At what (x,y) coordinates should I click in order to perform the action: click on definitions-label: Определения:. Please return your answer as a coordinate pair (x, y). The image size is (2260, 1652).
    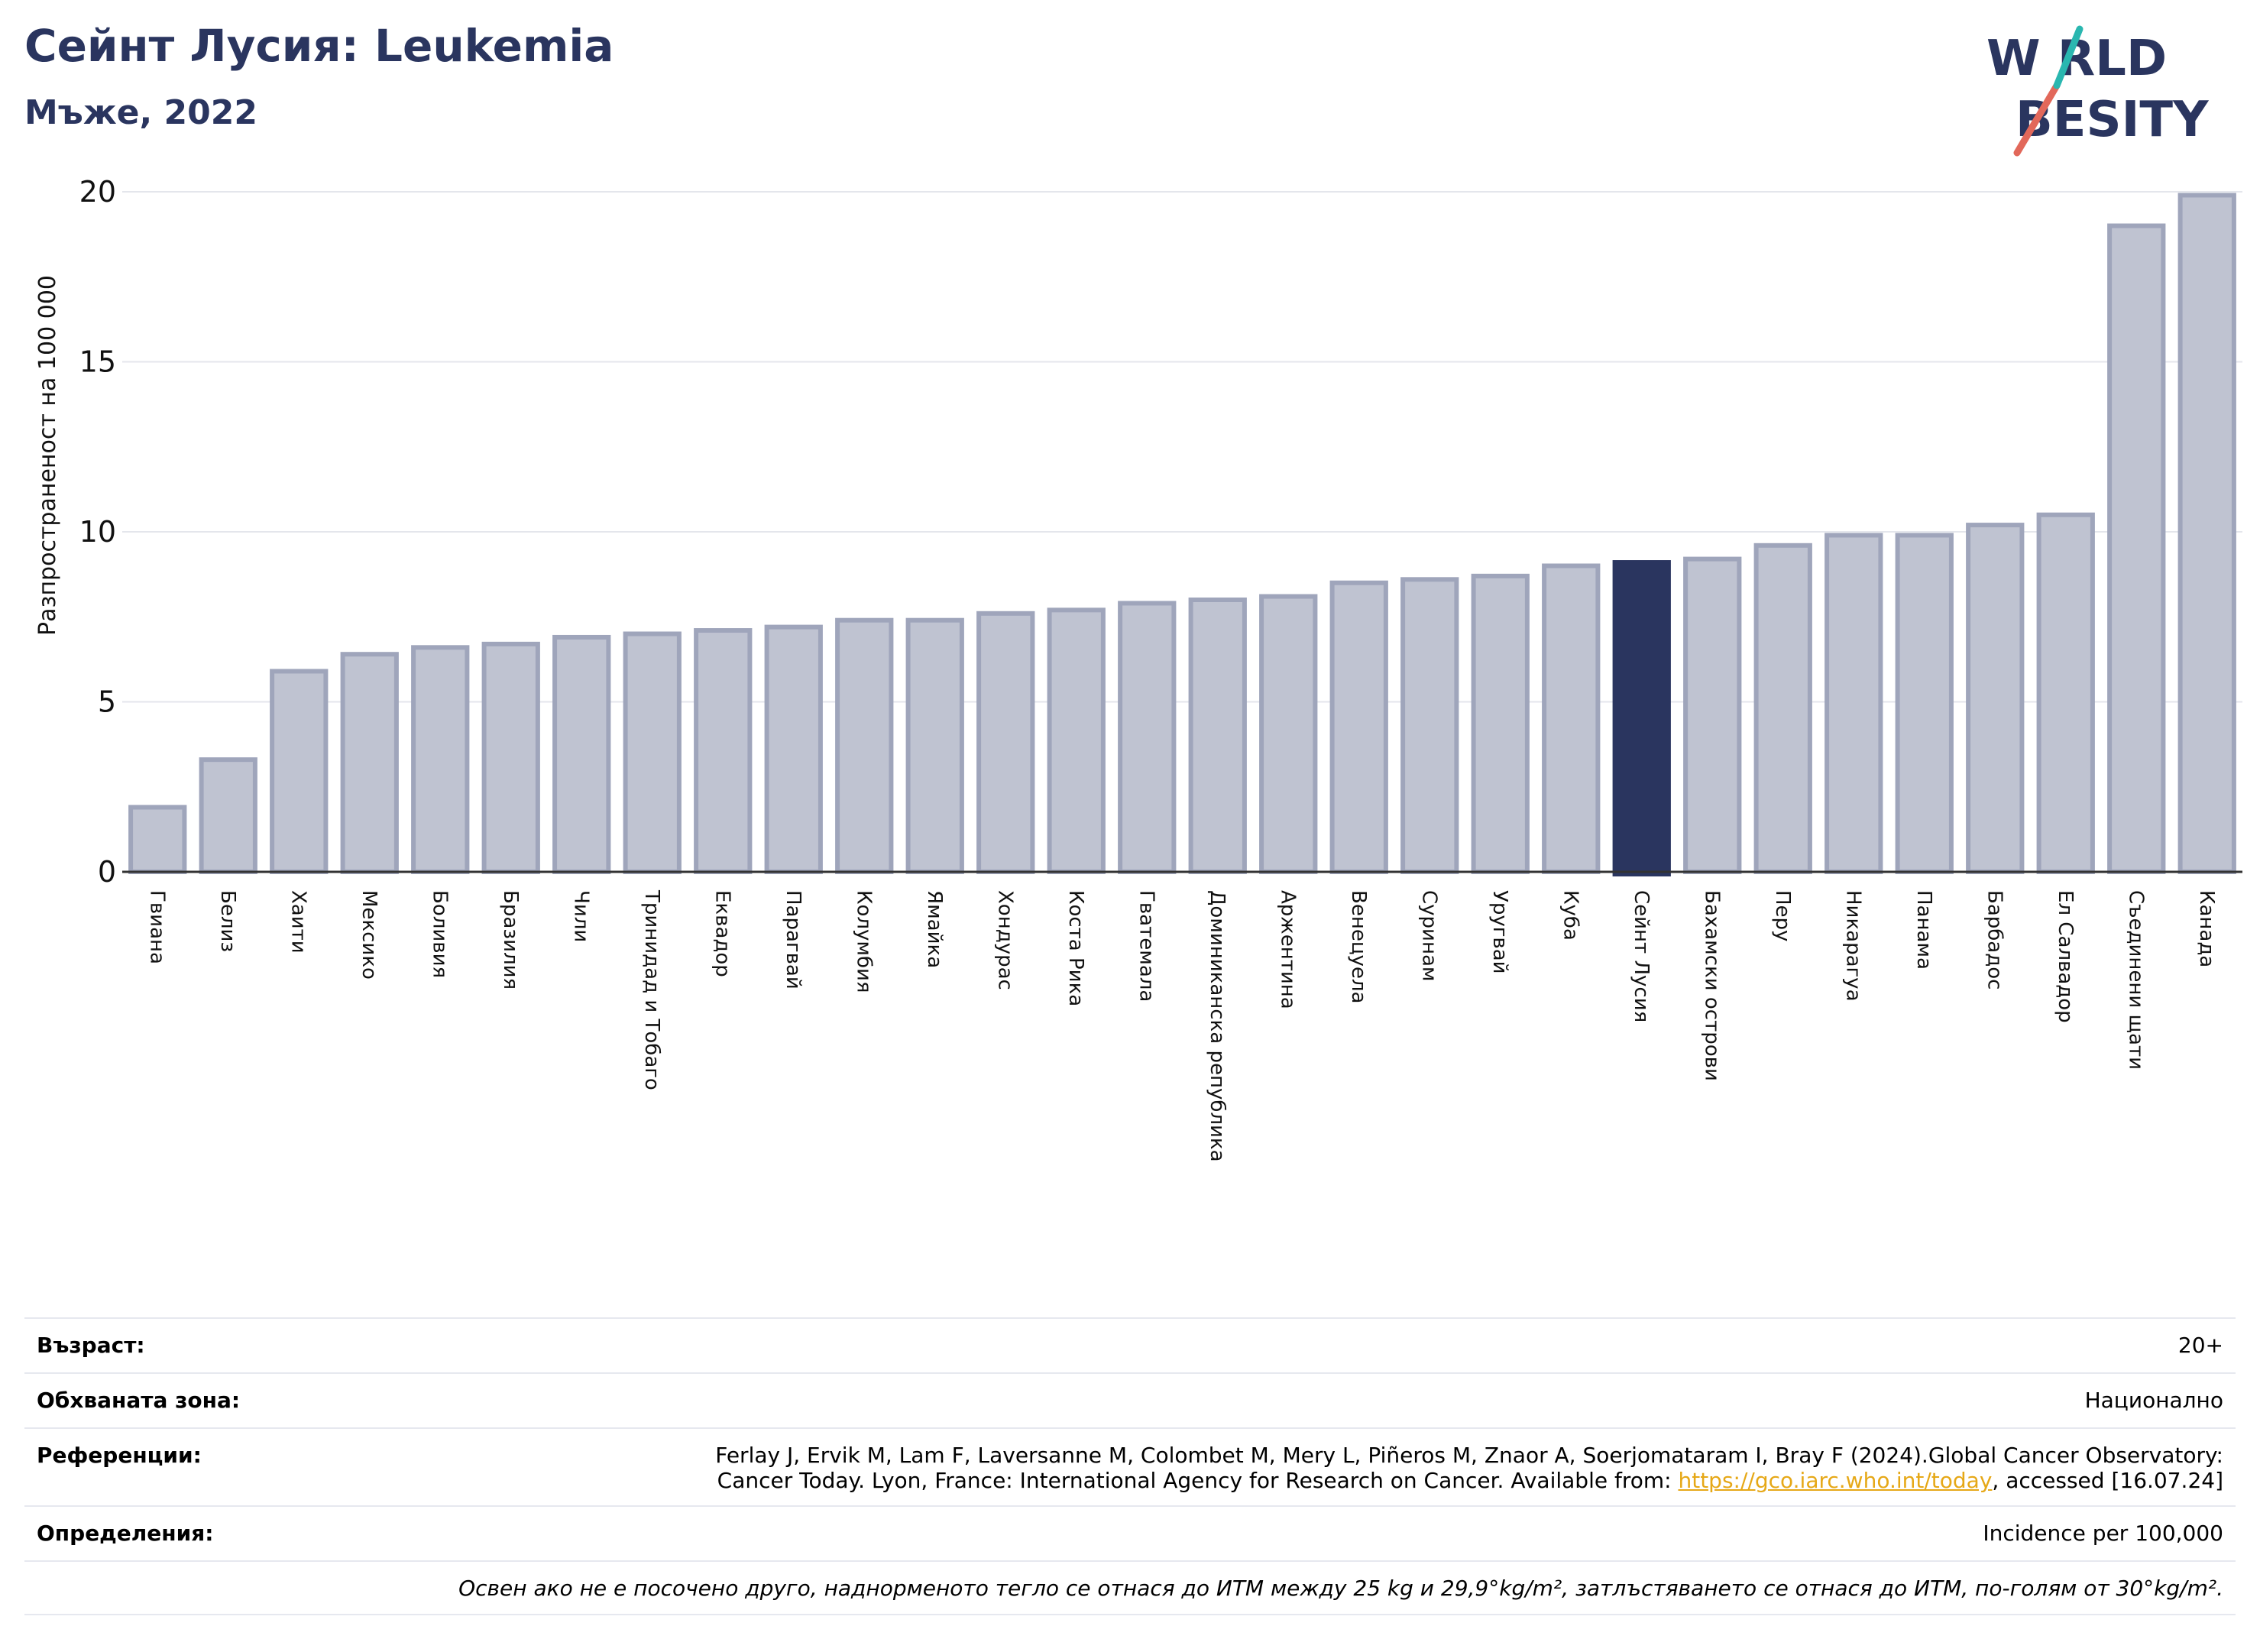
    Looking at the image, I should click on (125, 1533).